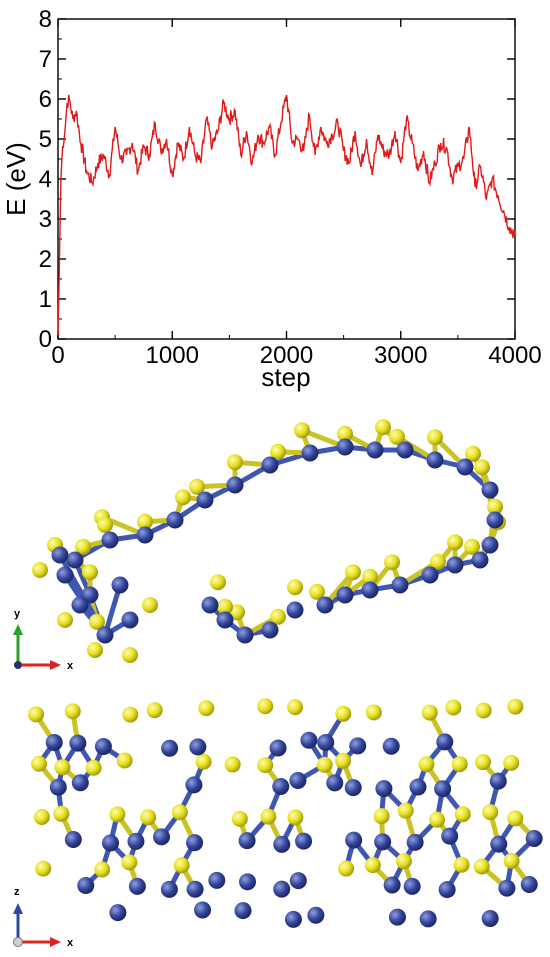  Describe the element at coordinates (17, 614) in the screenshot. I see `top-triad-y-label: y` at that location.